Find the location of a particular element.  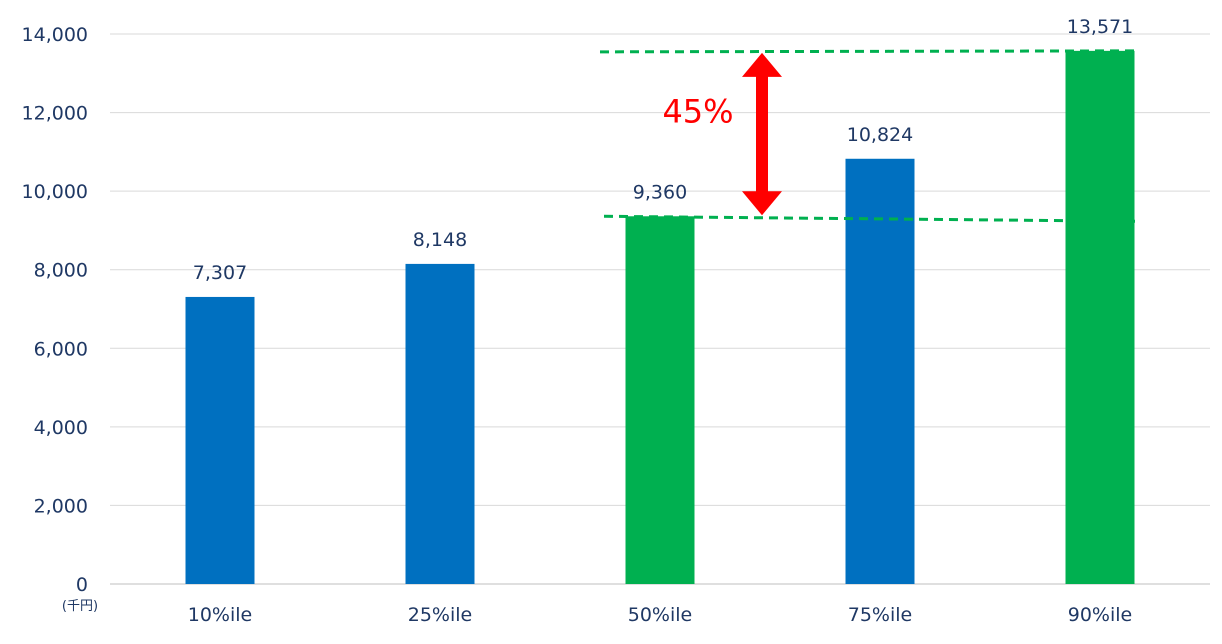

x-category-label: 25%ile is located at coordinates (440, 615).